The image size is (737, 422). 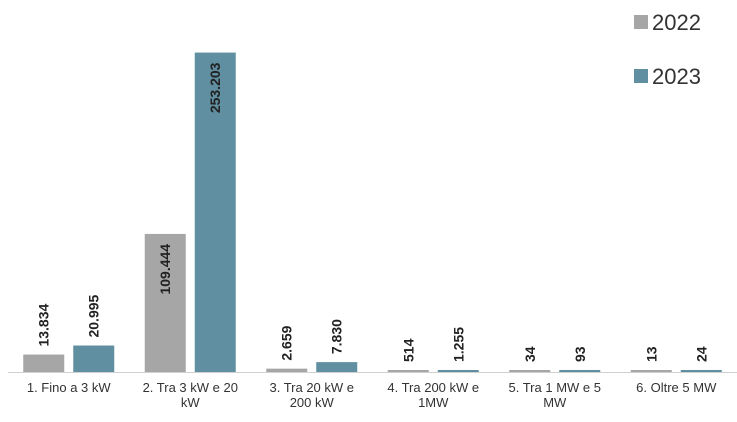 What do you see at coordinates (701, 354) in the screenshot?
I see `value-label-2023-cat-6: 24` at bounding box center [701, 354].